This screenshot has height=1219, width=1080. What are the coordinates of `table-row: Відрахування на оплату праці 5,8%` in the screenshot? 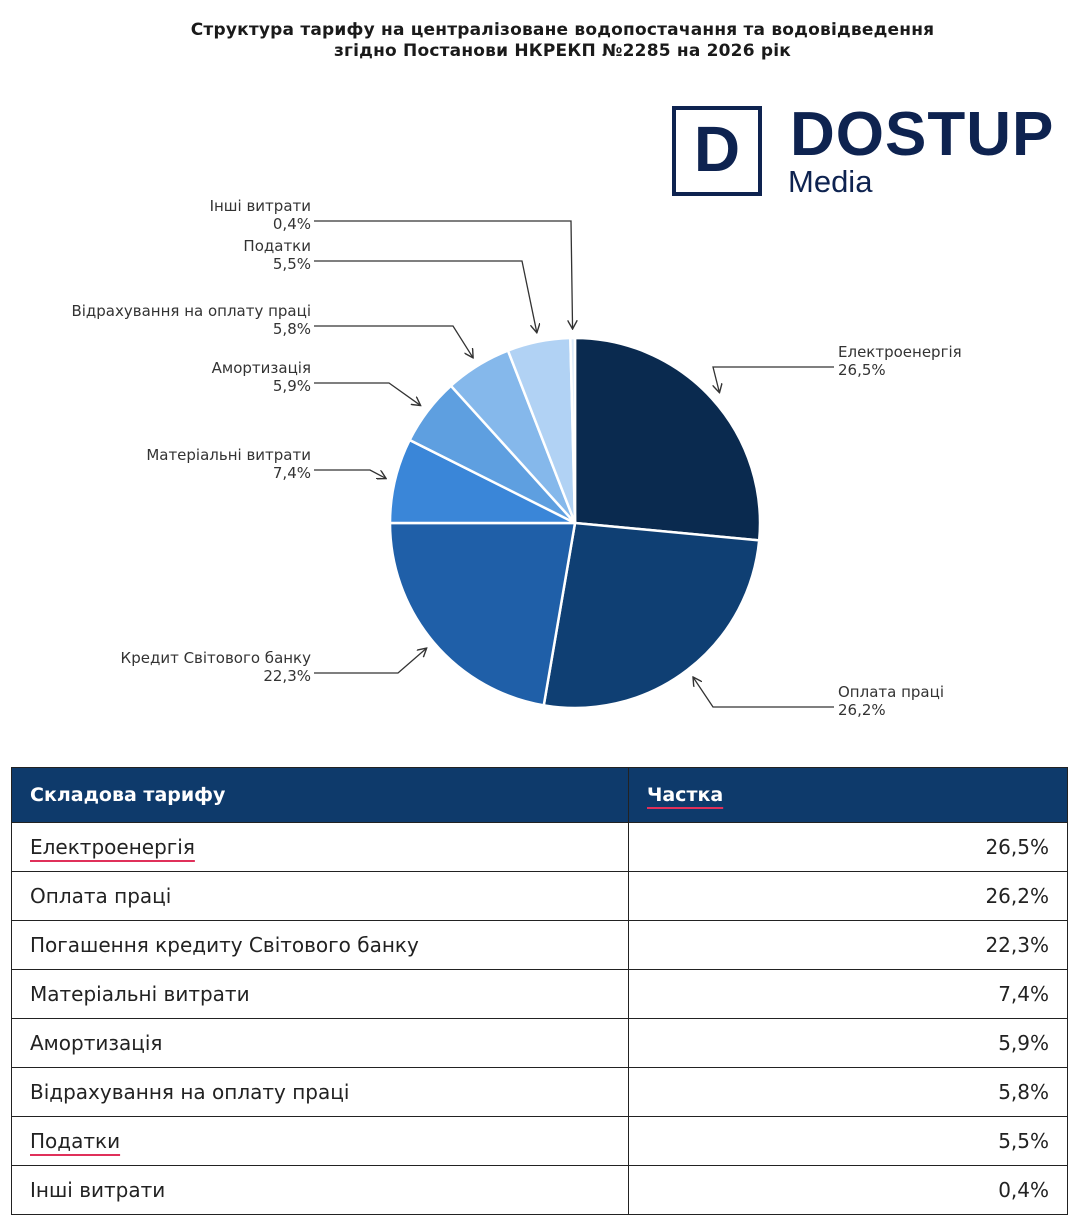 It's located at (539, 1092).